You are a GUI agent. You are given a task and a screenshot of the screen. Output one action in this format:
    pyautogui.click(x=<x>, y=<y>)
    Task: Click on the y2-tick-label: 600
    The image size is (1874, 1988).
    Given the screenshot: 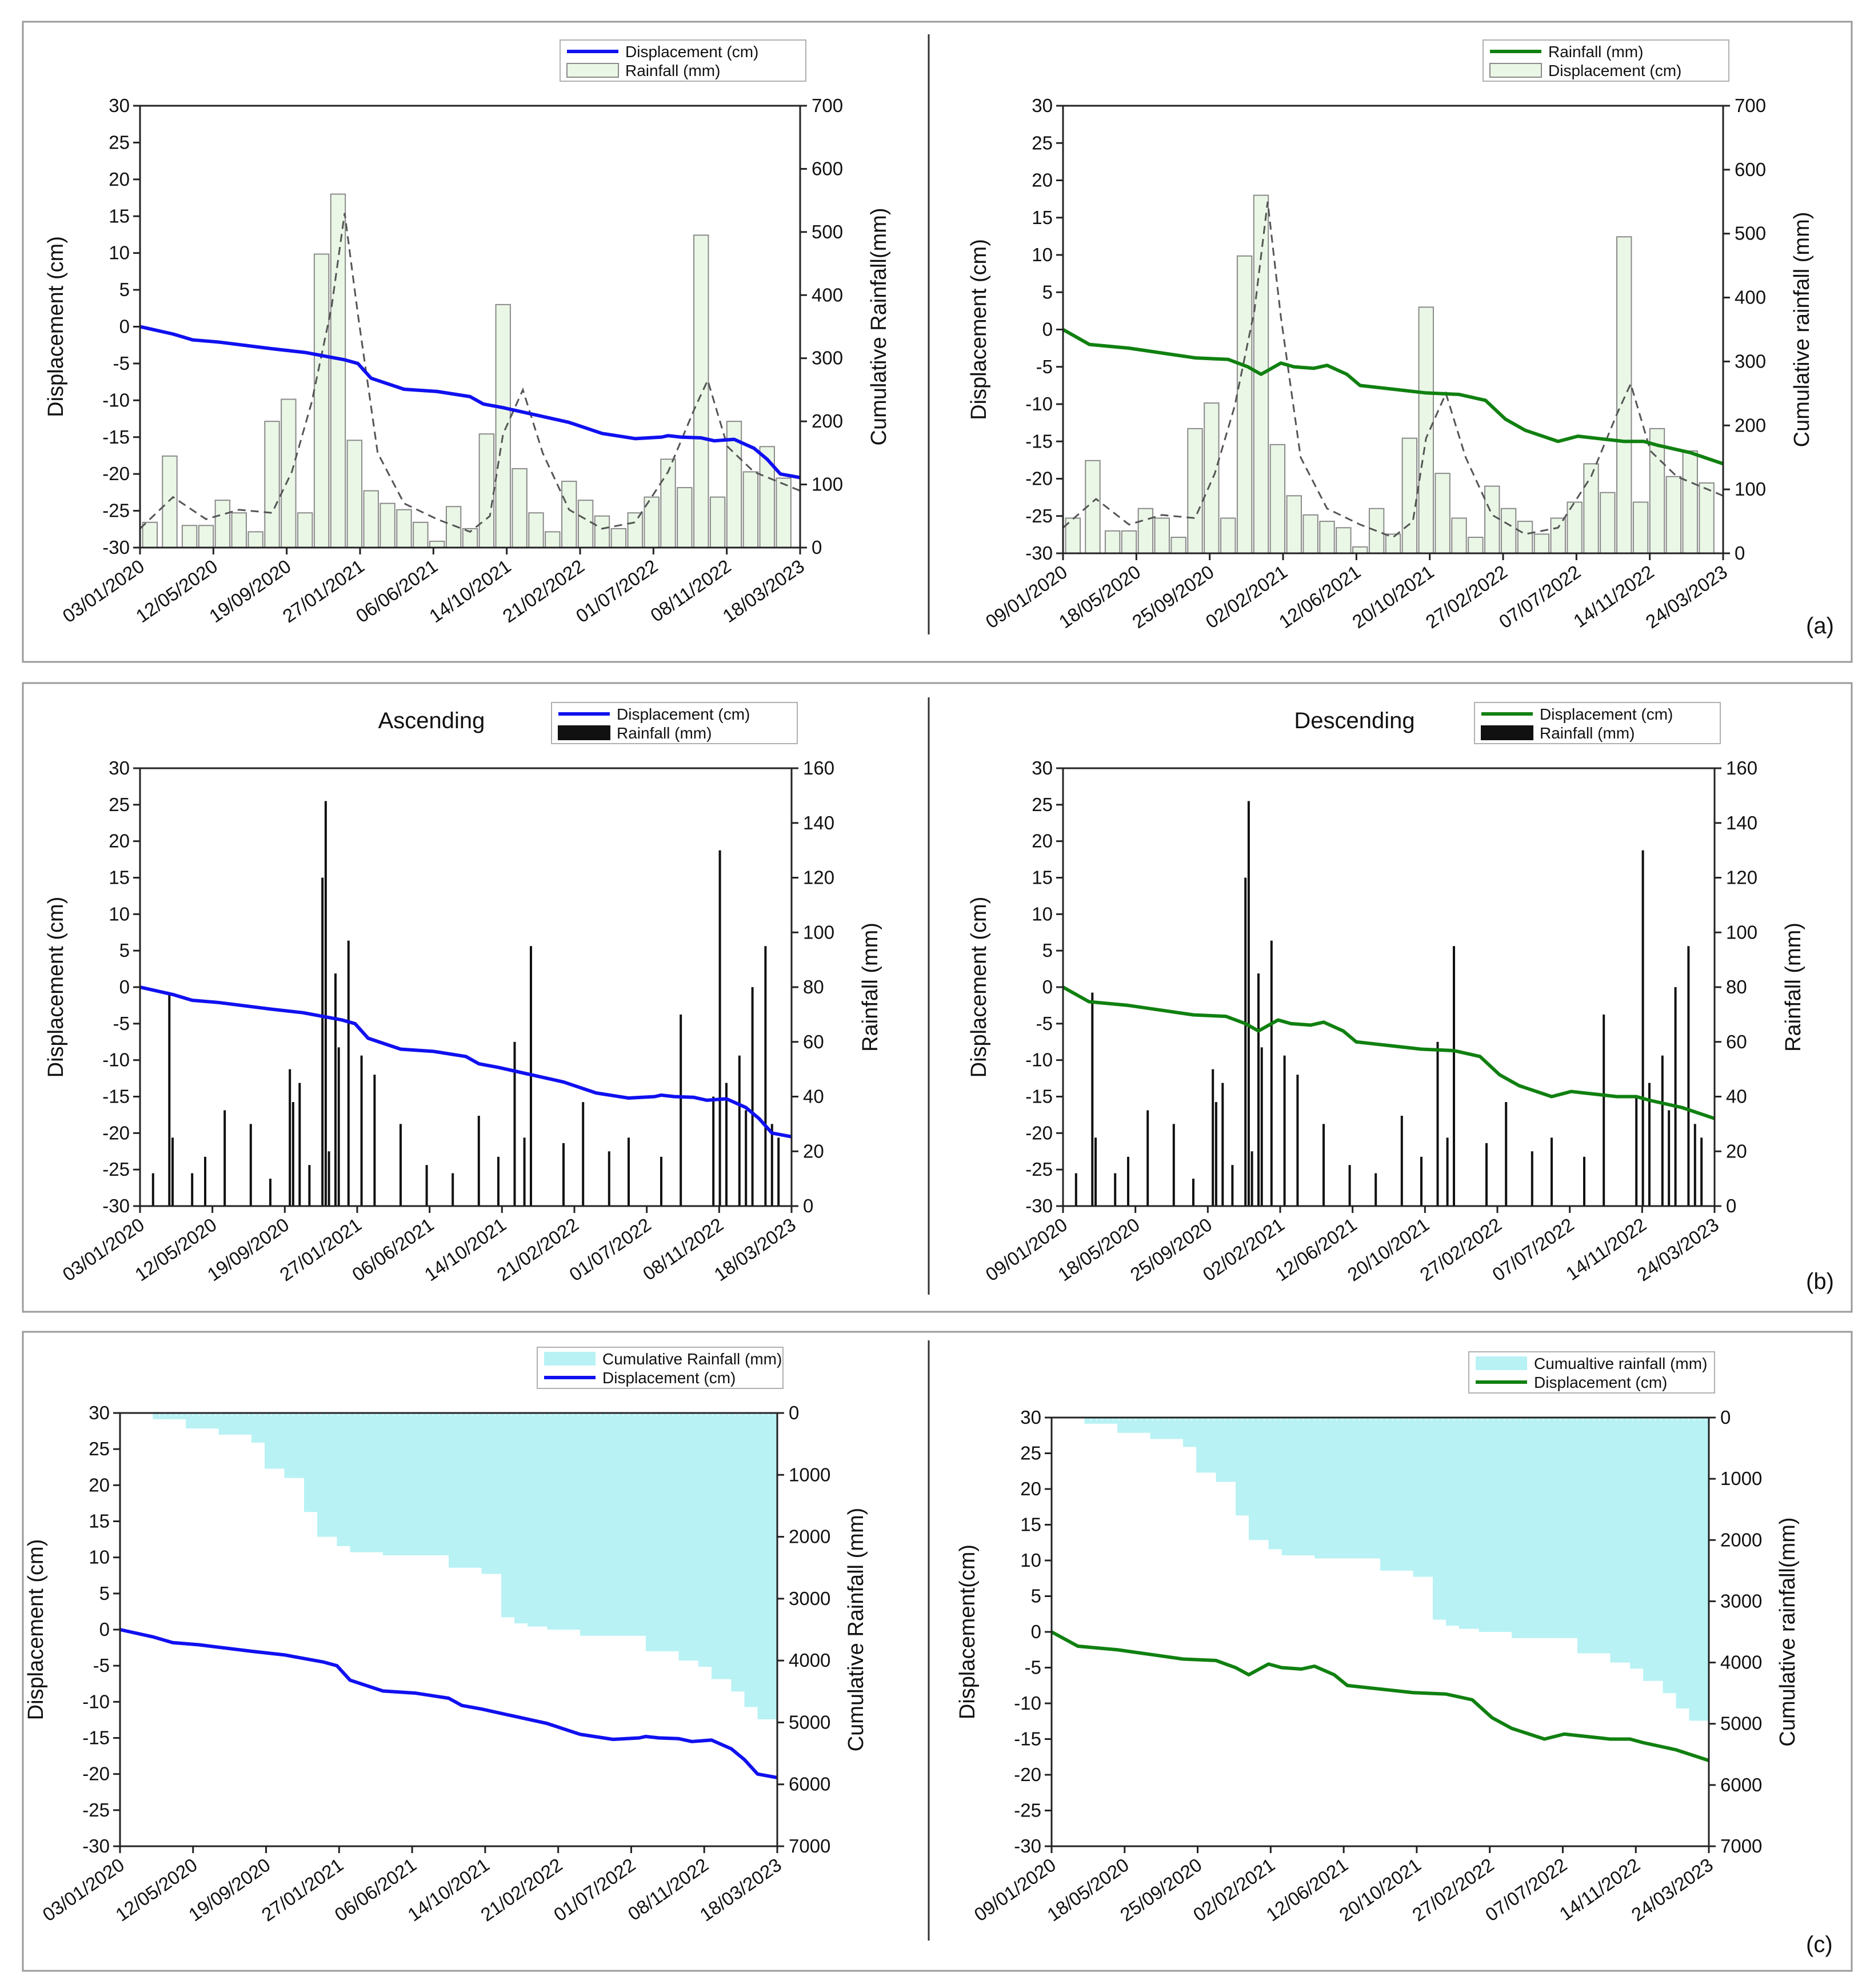 What is the action you would take?
    pyautogui.click(x=1750, y=169)
    